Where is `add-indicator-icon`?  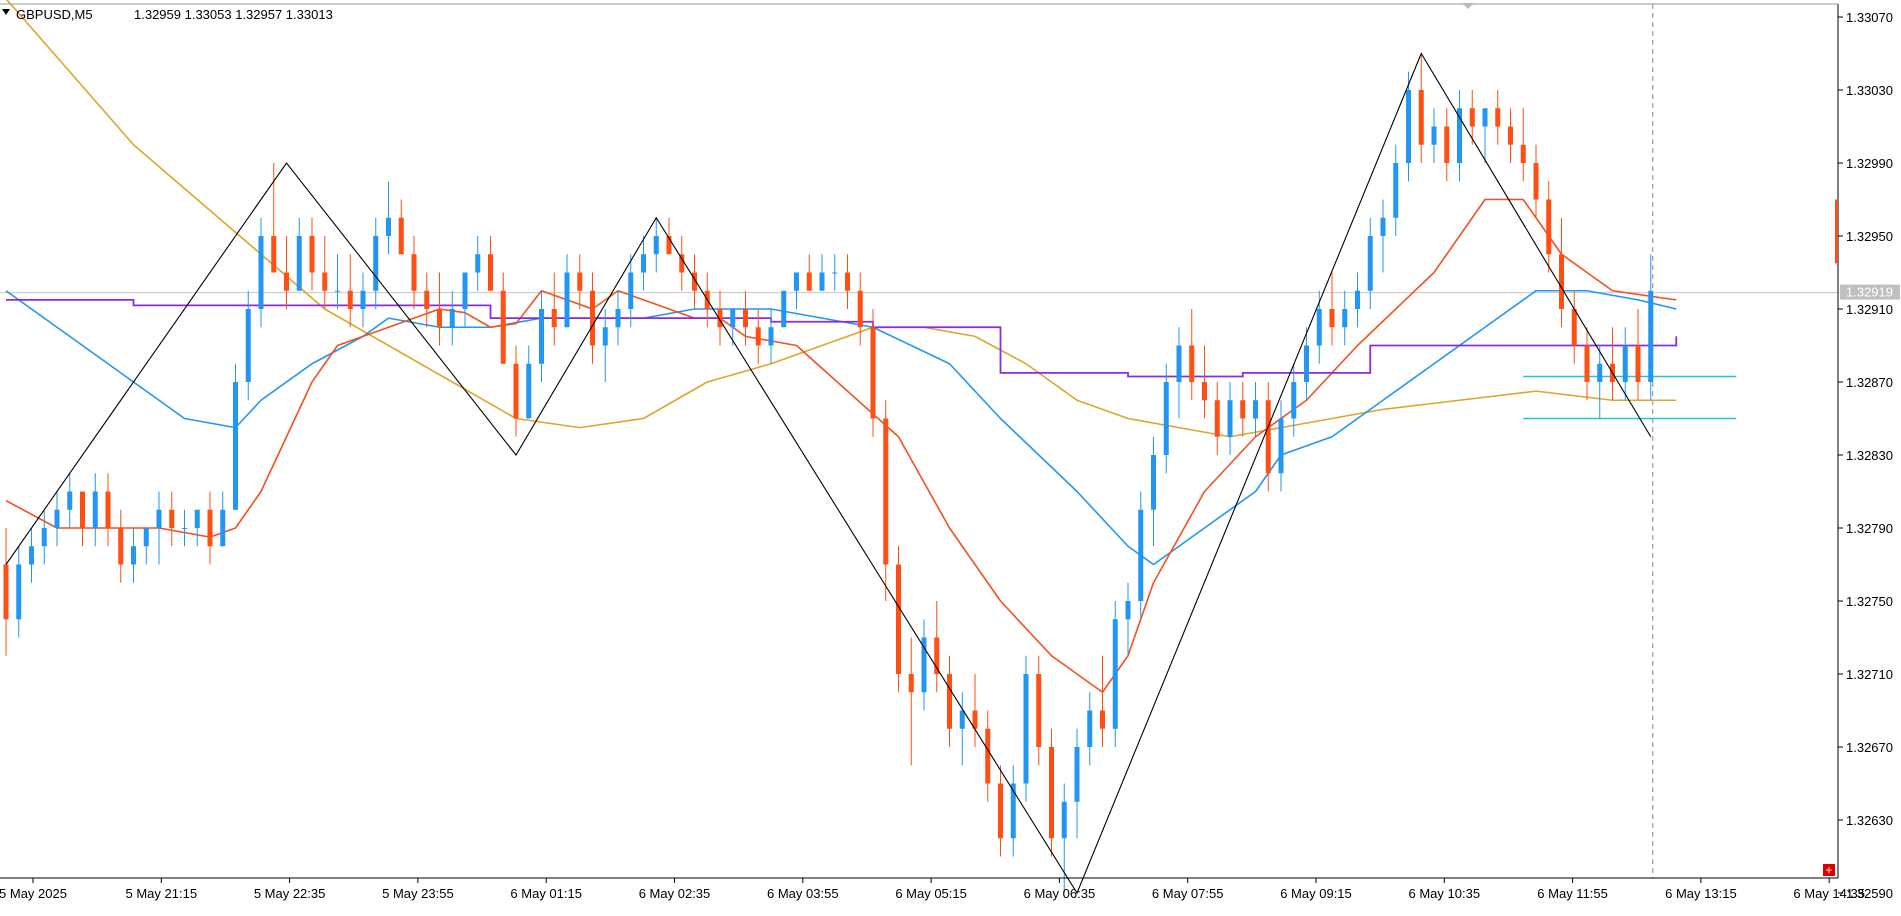 add-indicator-icon is located at coordinates (1829, 870).